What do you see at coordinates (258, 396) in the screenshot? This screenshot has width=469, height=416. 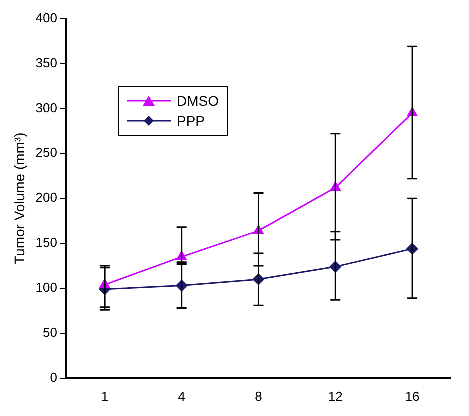 I see `x-tick-label: 8` at bounding box center [258, 396].